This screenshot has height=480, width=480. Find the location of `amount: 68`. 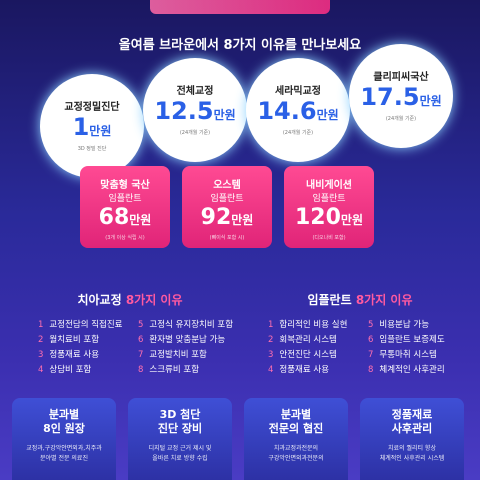

amount: 68 is located at coordinates (114, 217).